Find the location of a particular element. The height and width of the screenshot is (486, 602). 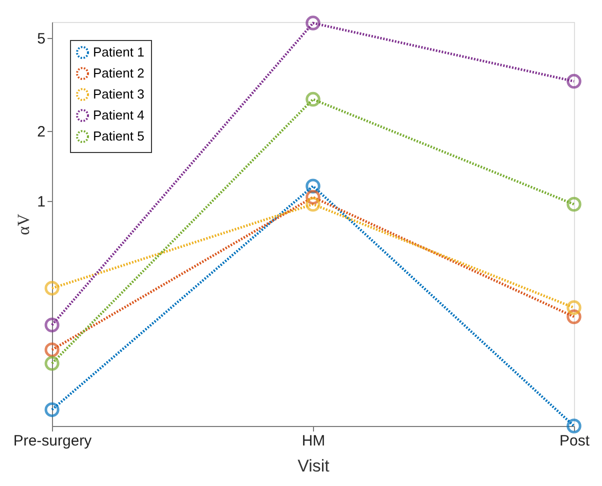

legend-label: Patient 1 is located at coordinates (118, 52).